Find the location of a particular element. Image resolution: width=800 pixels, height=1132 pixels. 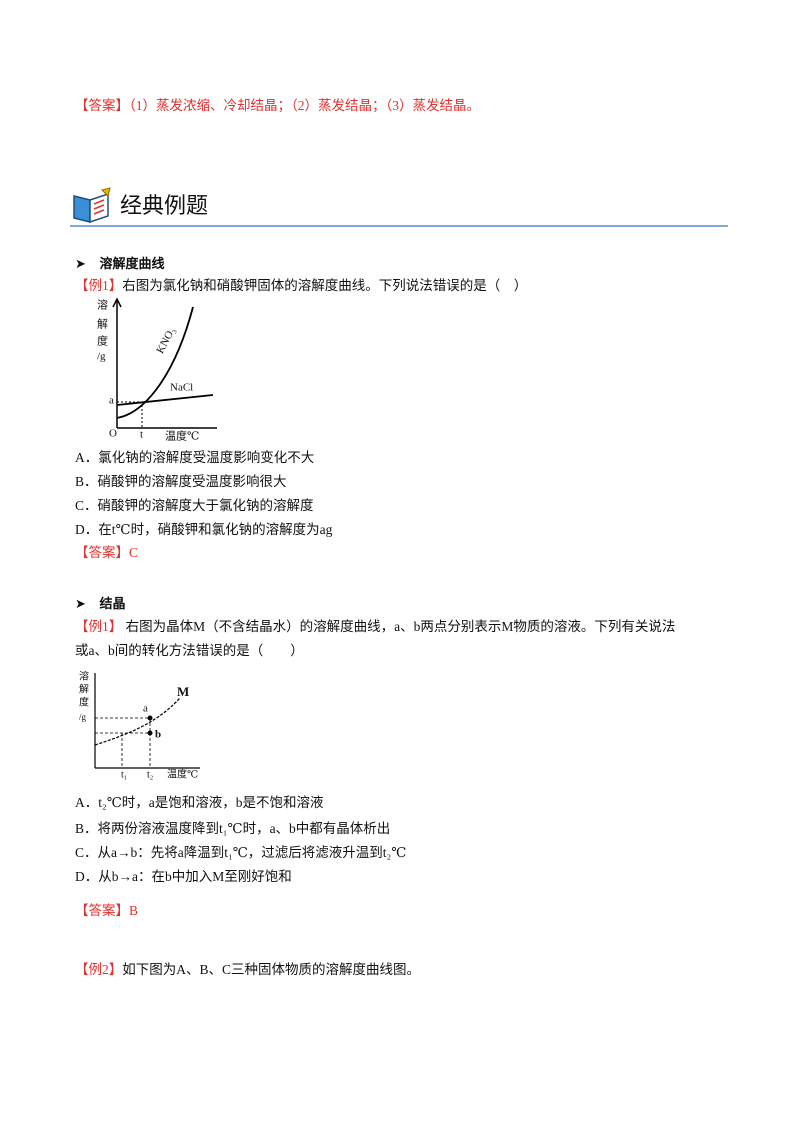

section-title: 经典例题 is located at coordinates (164, 206).